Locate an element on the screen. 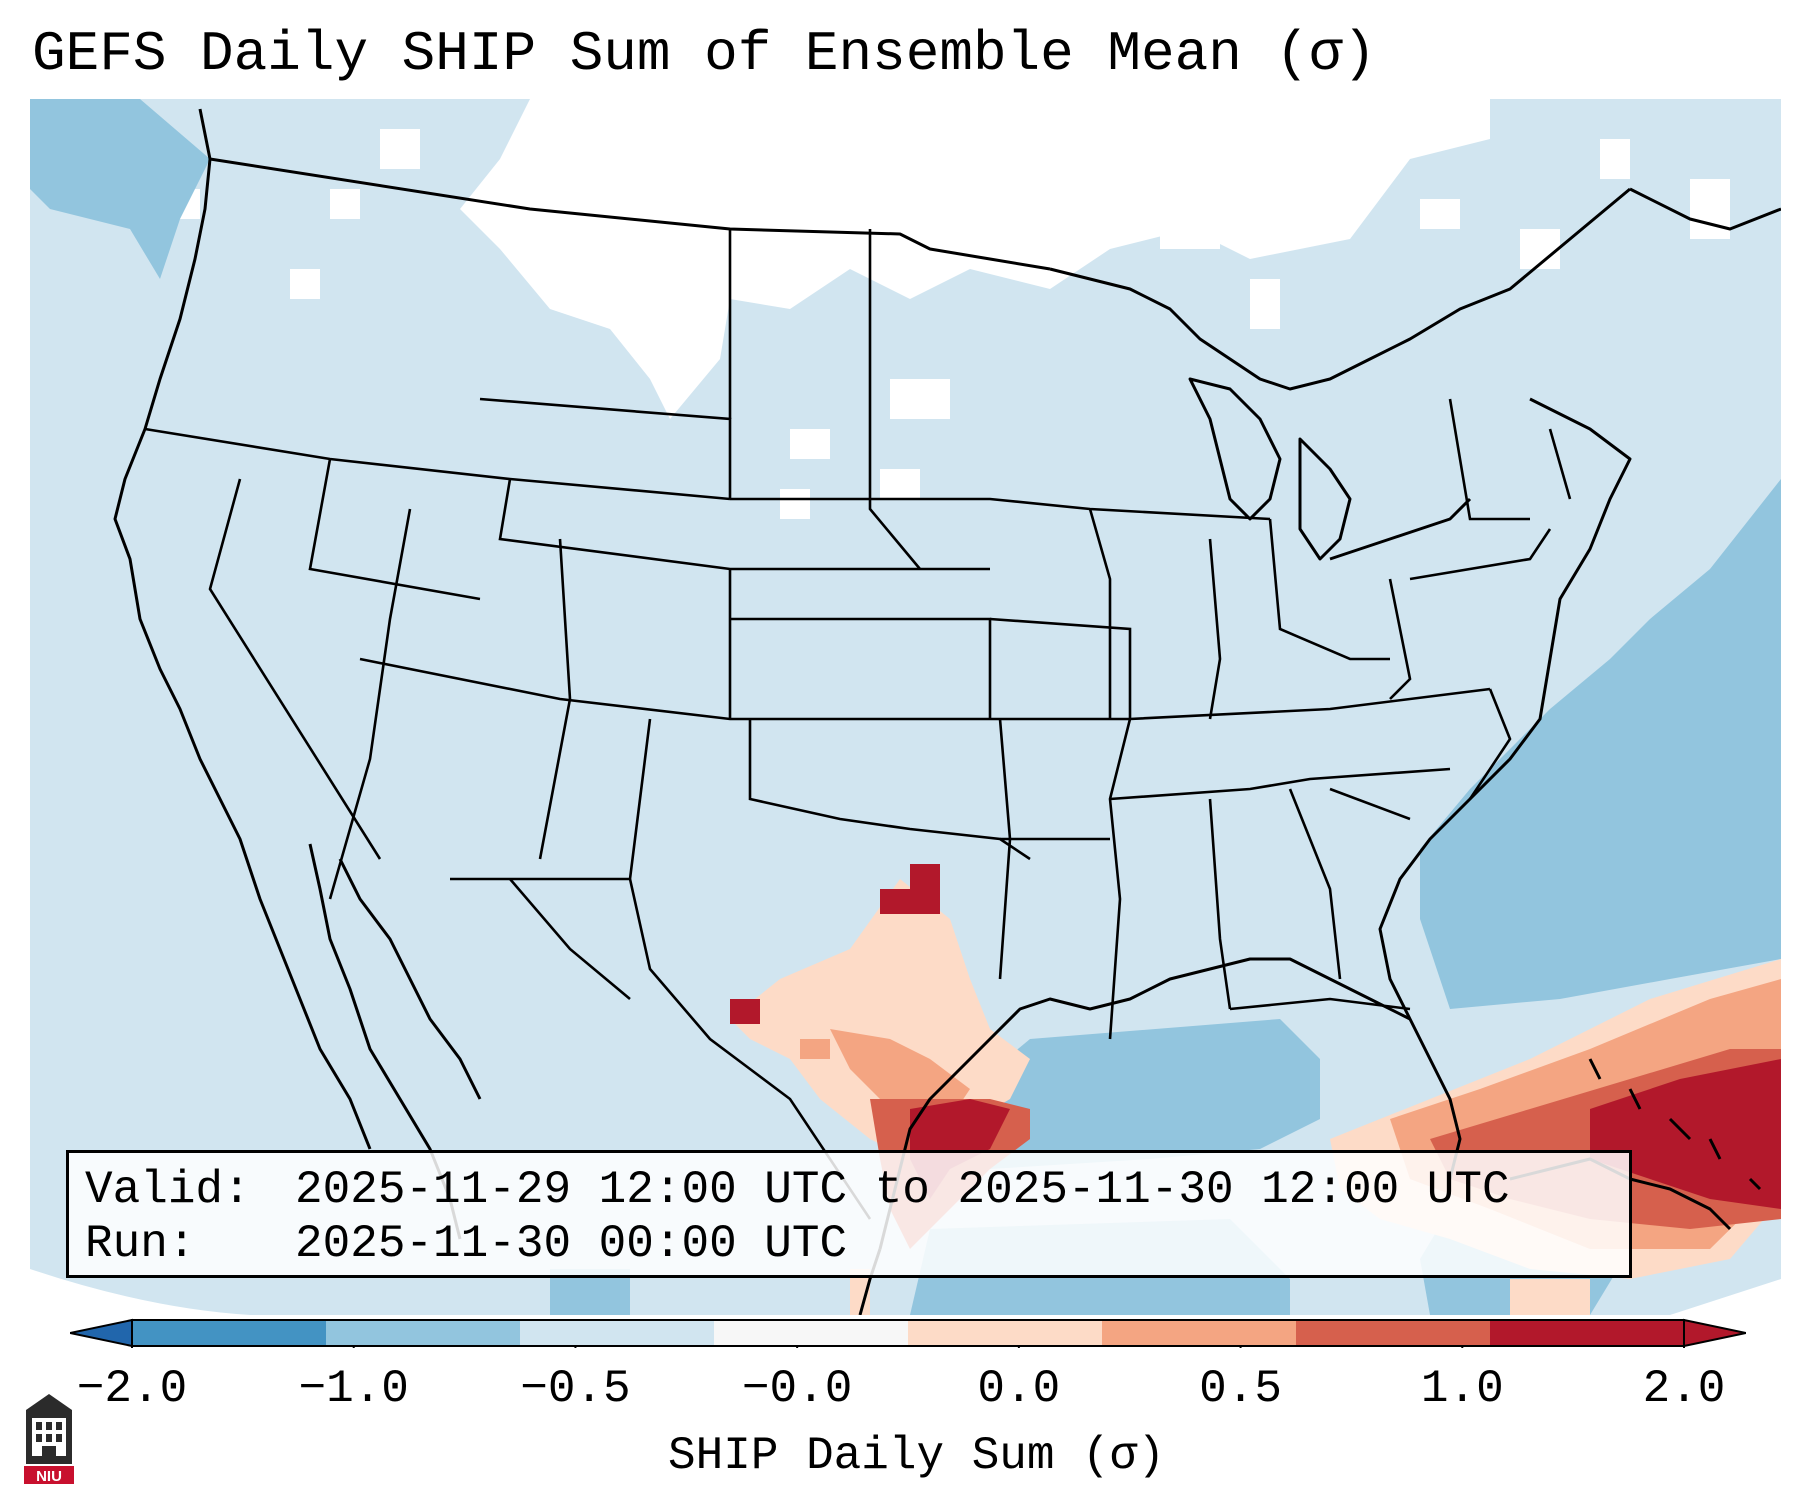 The height and width of the screenshot is (1506, 1803). colorbar-tick-label: −0.5 is located at coordinates (575, 1389).